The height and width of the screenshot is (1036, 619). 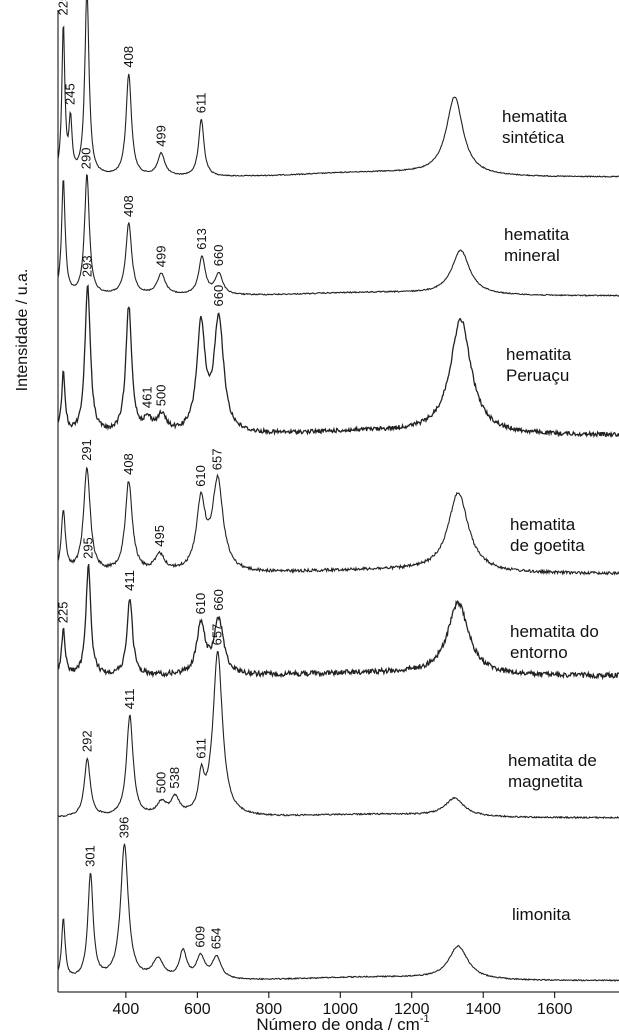 I want to click on x-tick-label: 1000, so click(x=340, y=1009).